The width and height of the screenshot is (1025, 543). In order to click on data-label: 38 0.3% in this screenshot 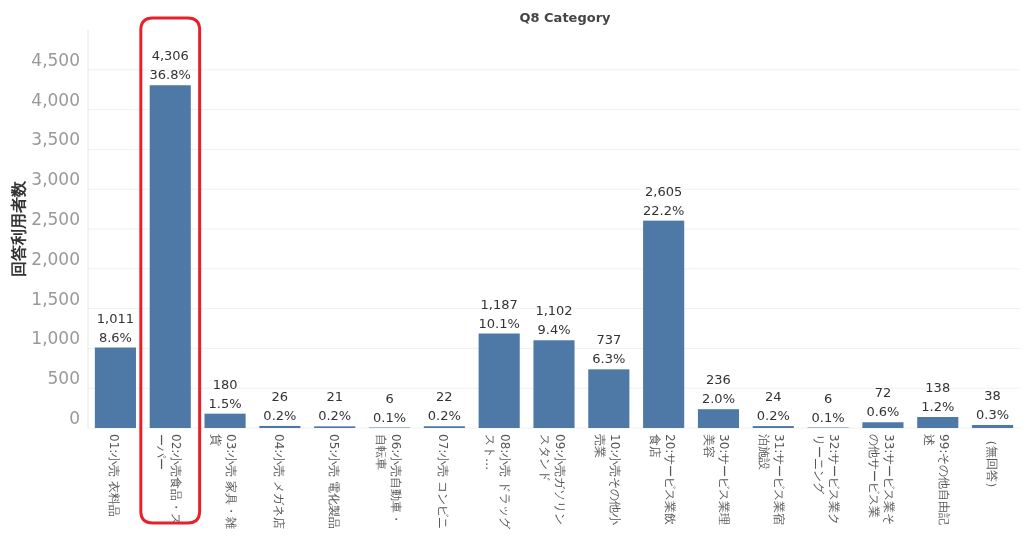, I will do `click(993, 404)`.